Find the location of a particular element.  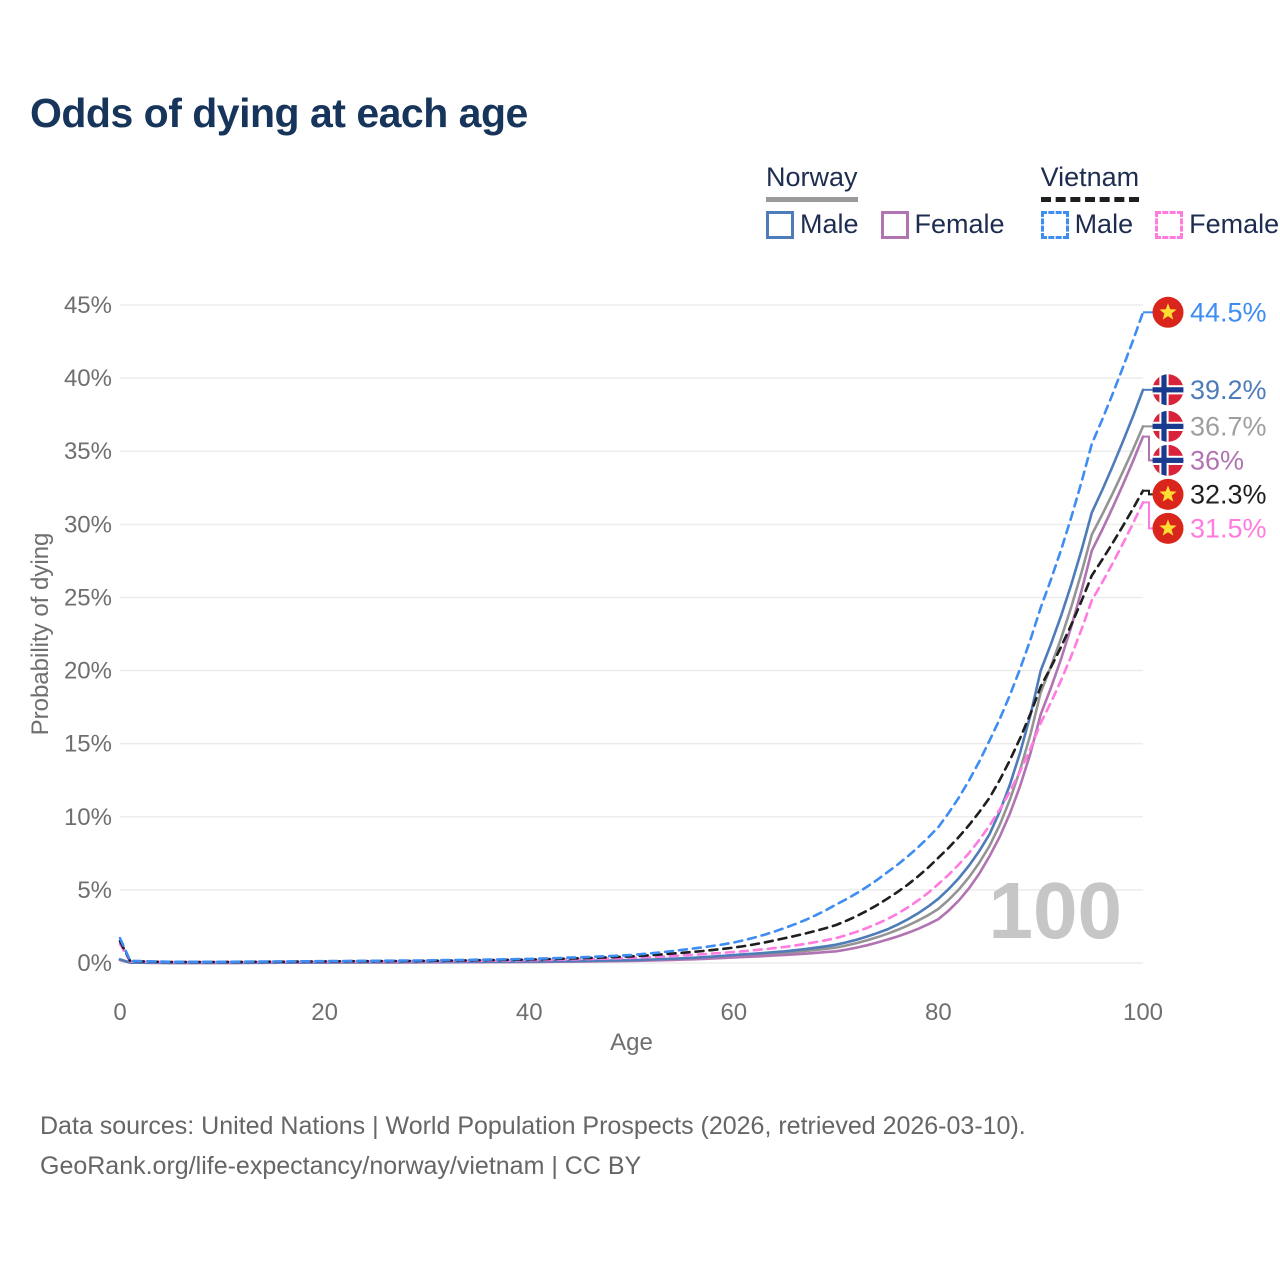

norway-female-swatch-icon is located at coordinates (894, 224).